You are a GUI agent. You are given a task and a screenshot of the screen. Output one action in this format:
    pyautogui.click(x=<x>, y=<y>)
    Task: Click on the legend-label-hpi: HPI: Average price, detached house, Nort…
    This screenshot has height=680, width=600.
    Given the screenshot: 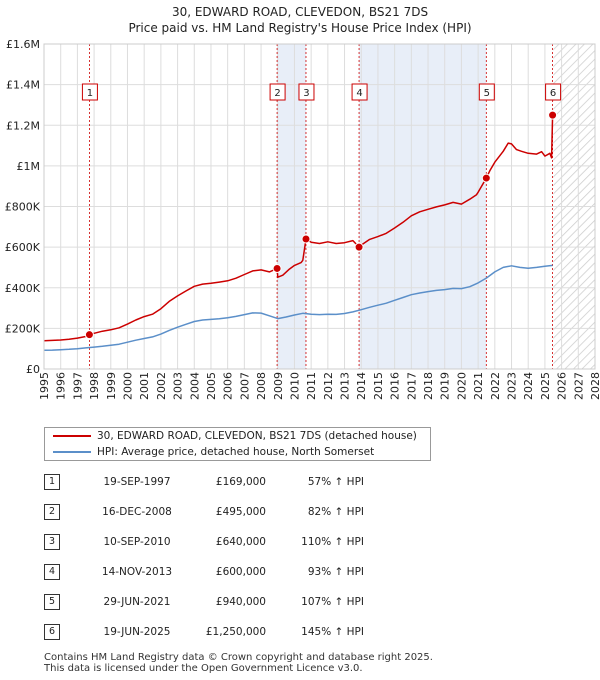 What is the action you would take?
    pyautogui.click(x=236, y=452)
    